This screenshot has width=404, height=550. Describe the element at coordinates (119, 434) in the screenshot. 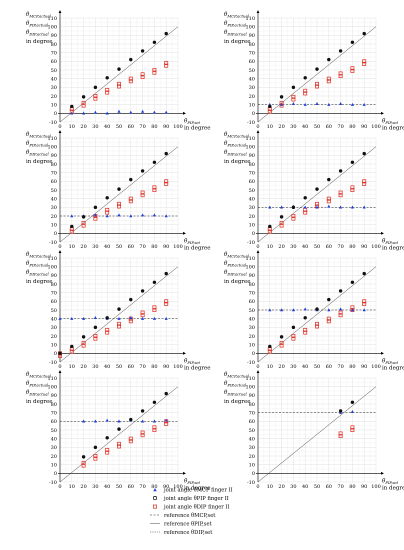

I see `reference-pip-line` at that location.